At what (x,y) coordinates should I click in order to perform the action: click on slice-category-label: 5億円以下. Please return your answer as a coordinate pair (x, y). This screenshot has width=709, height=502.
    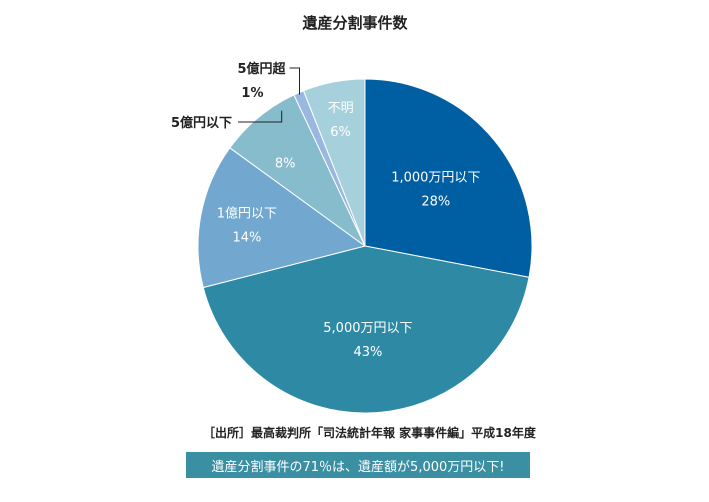
    Looking at the image, I should click on (201, 123).